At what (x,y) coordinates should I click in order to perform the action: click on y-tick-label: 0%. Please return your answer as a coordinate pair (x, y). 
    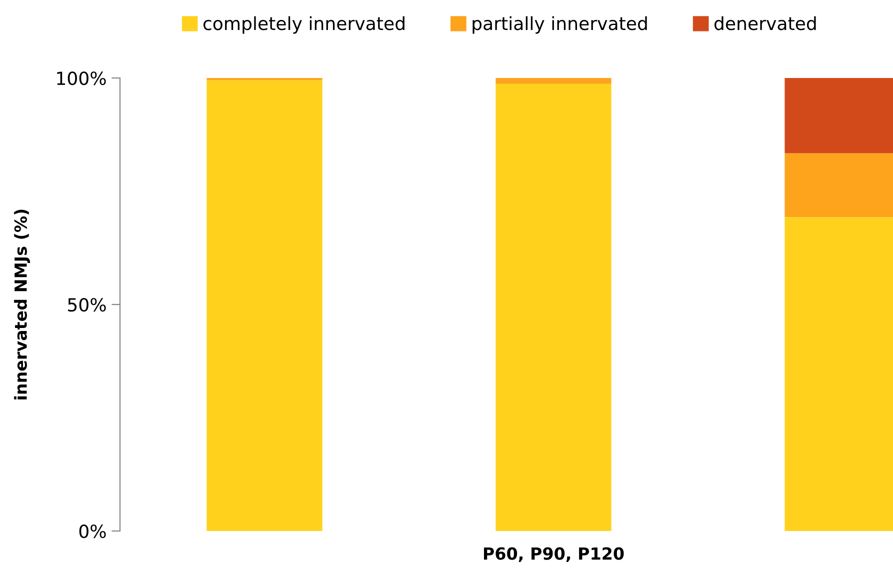
    Looking at the image, I should click on (92, 531).